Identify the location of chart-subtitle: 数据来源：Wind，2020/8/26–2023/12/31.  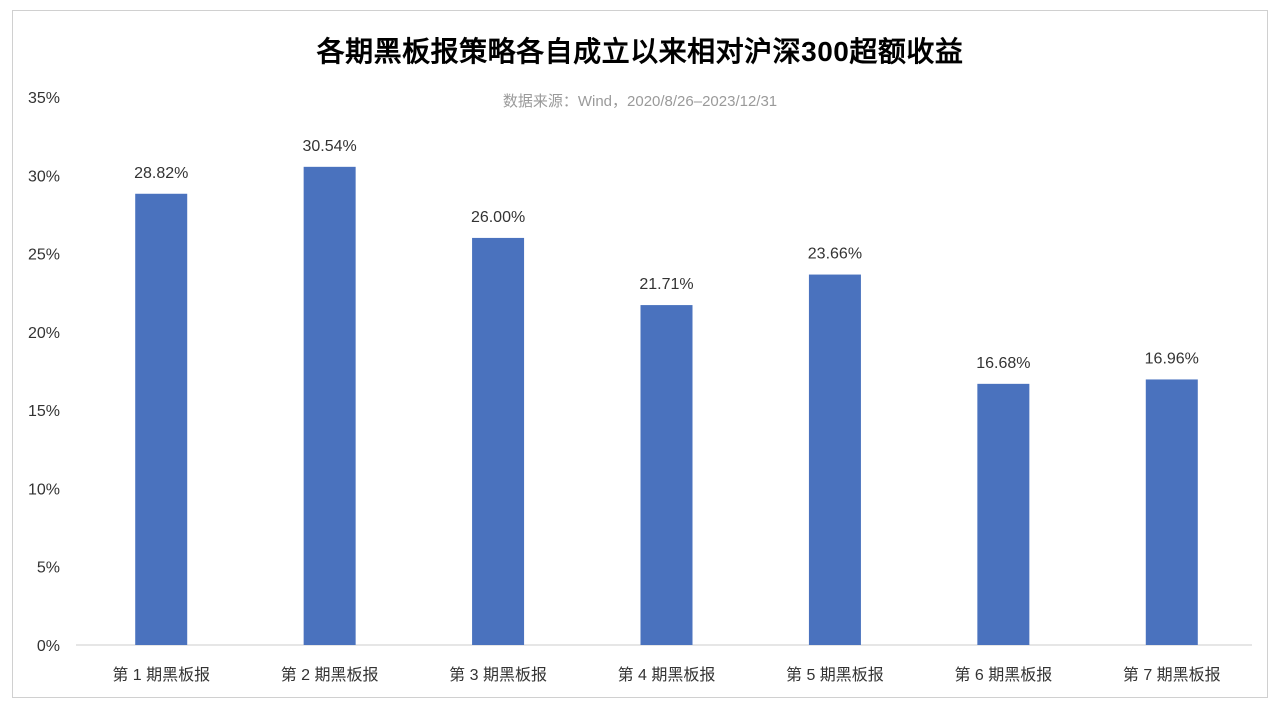
(640, 101).